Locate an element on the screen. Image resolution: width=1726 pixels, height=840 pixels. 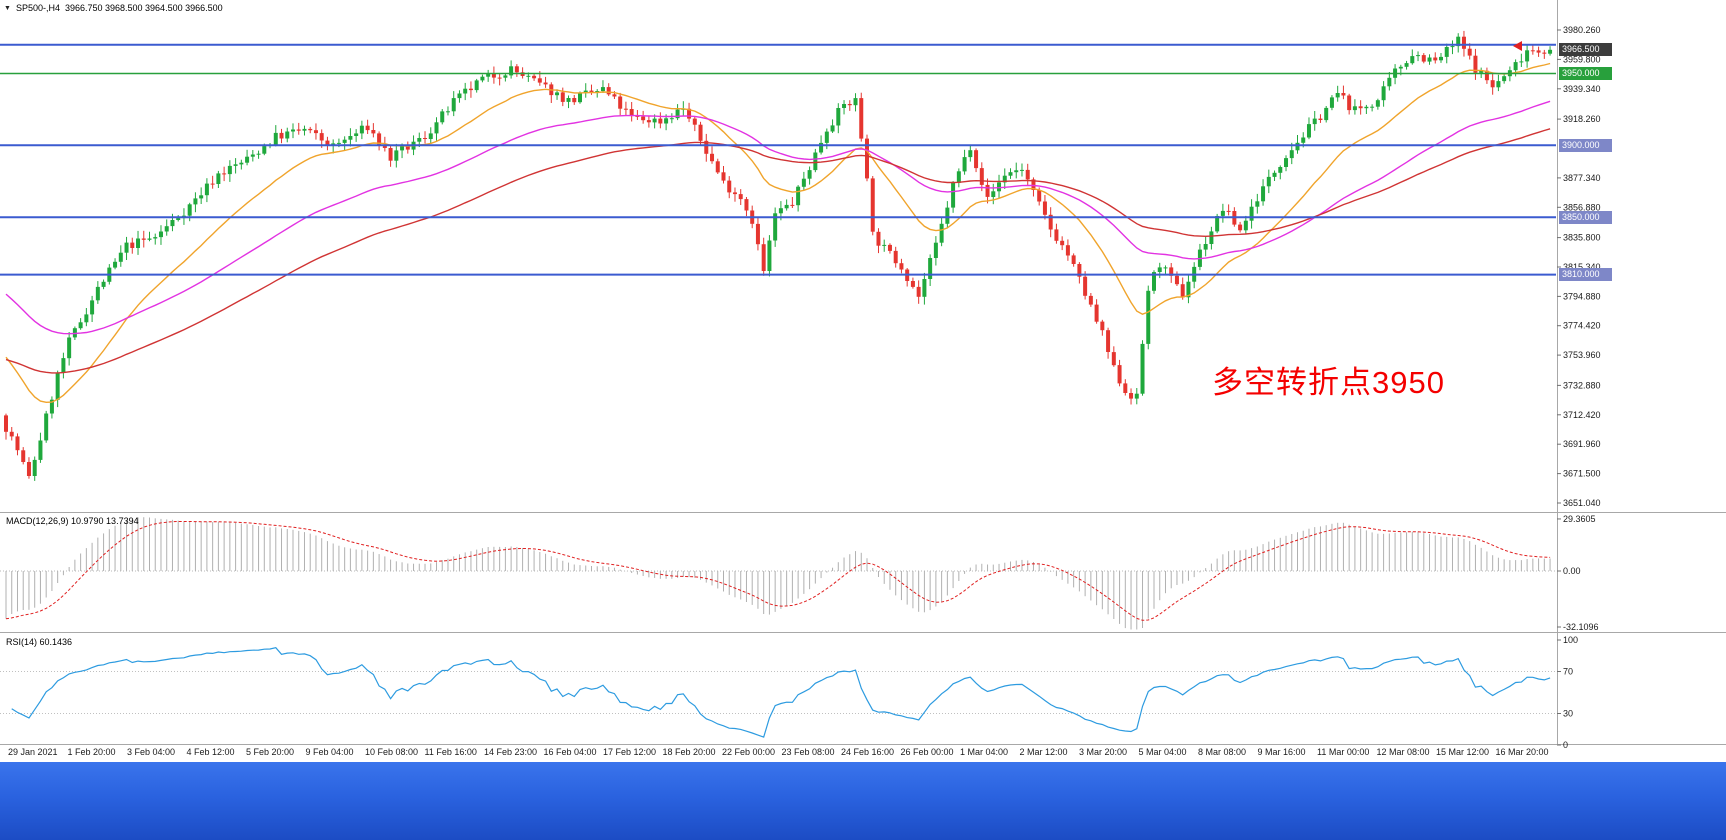
time-label: 9 Mar 16:00 is located at coordinates (1282, 752).